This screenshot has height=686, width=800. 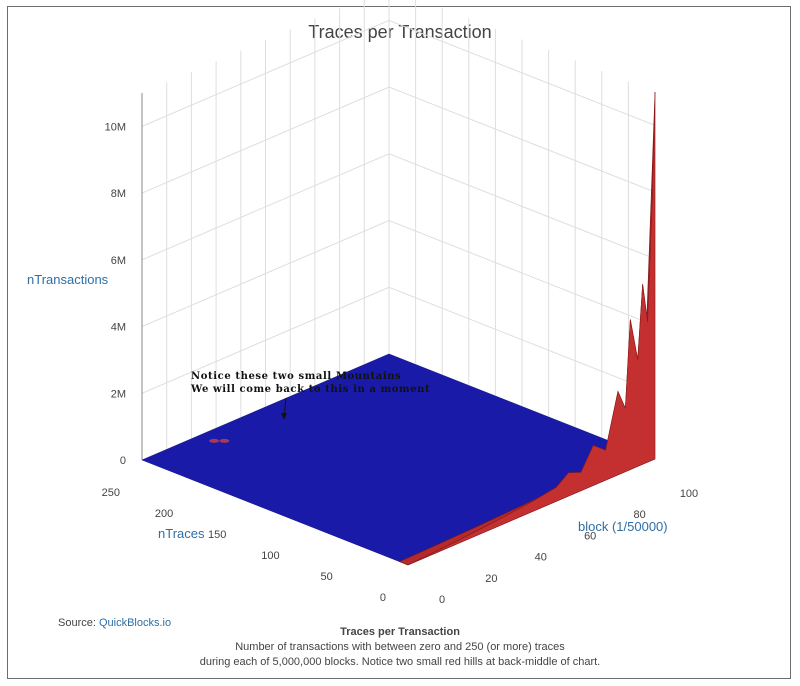 What do you see at coordinates (689, 494) in the screenshot?
I see `x-tick-label: 100` at bounding box center [689, 494].